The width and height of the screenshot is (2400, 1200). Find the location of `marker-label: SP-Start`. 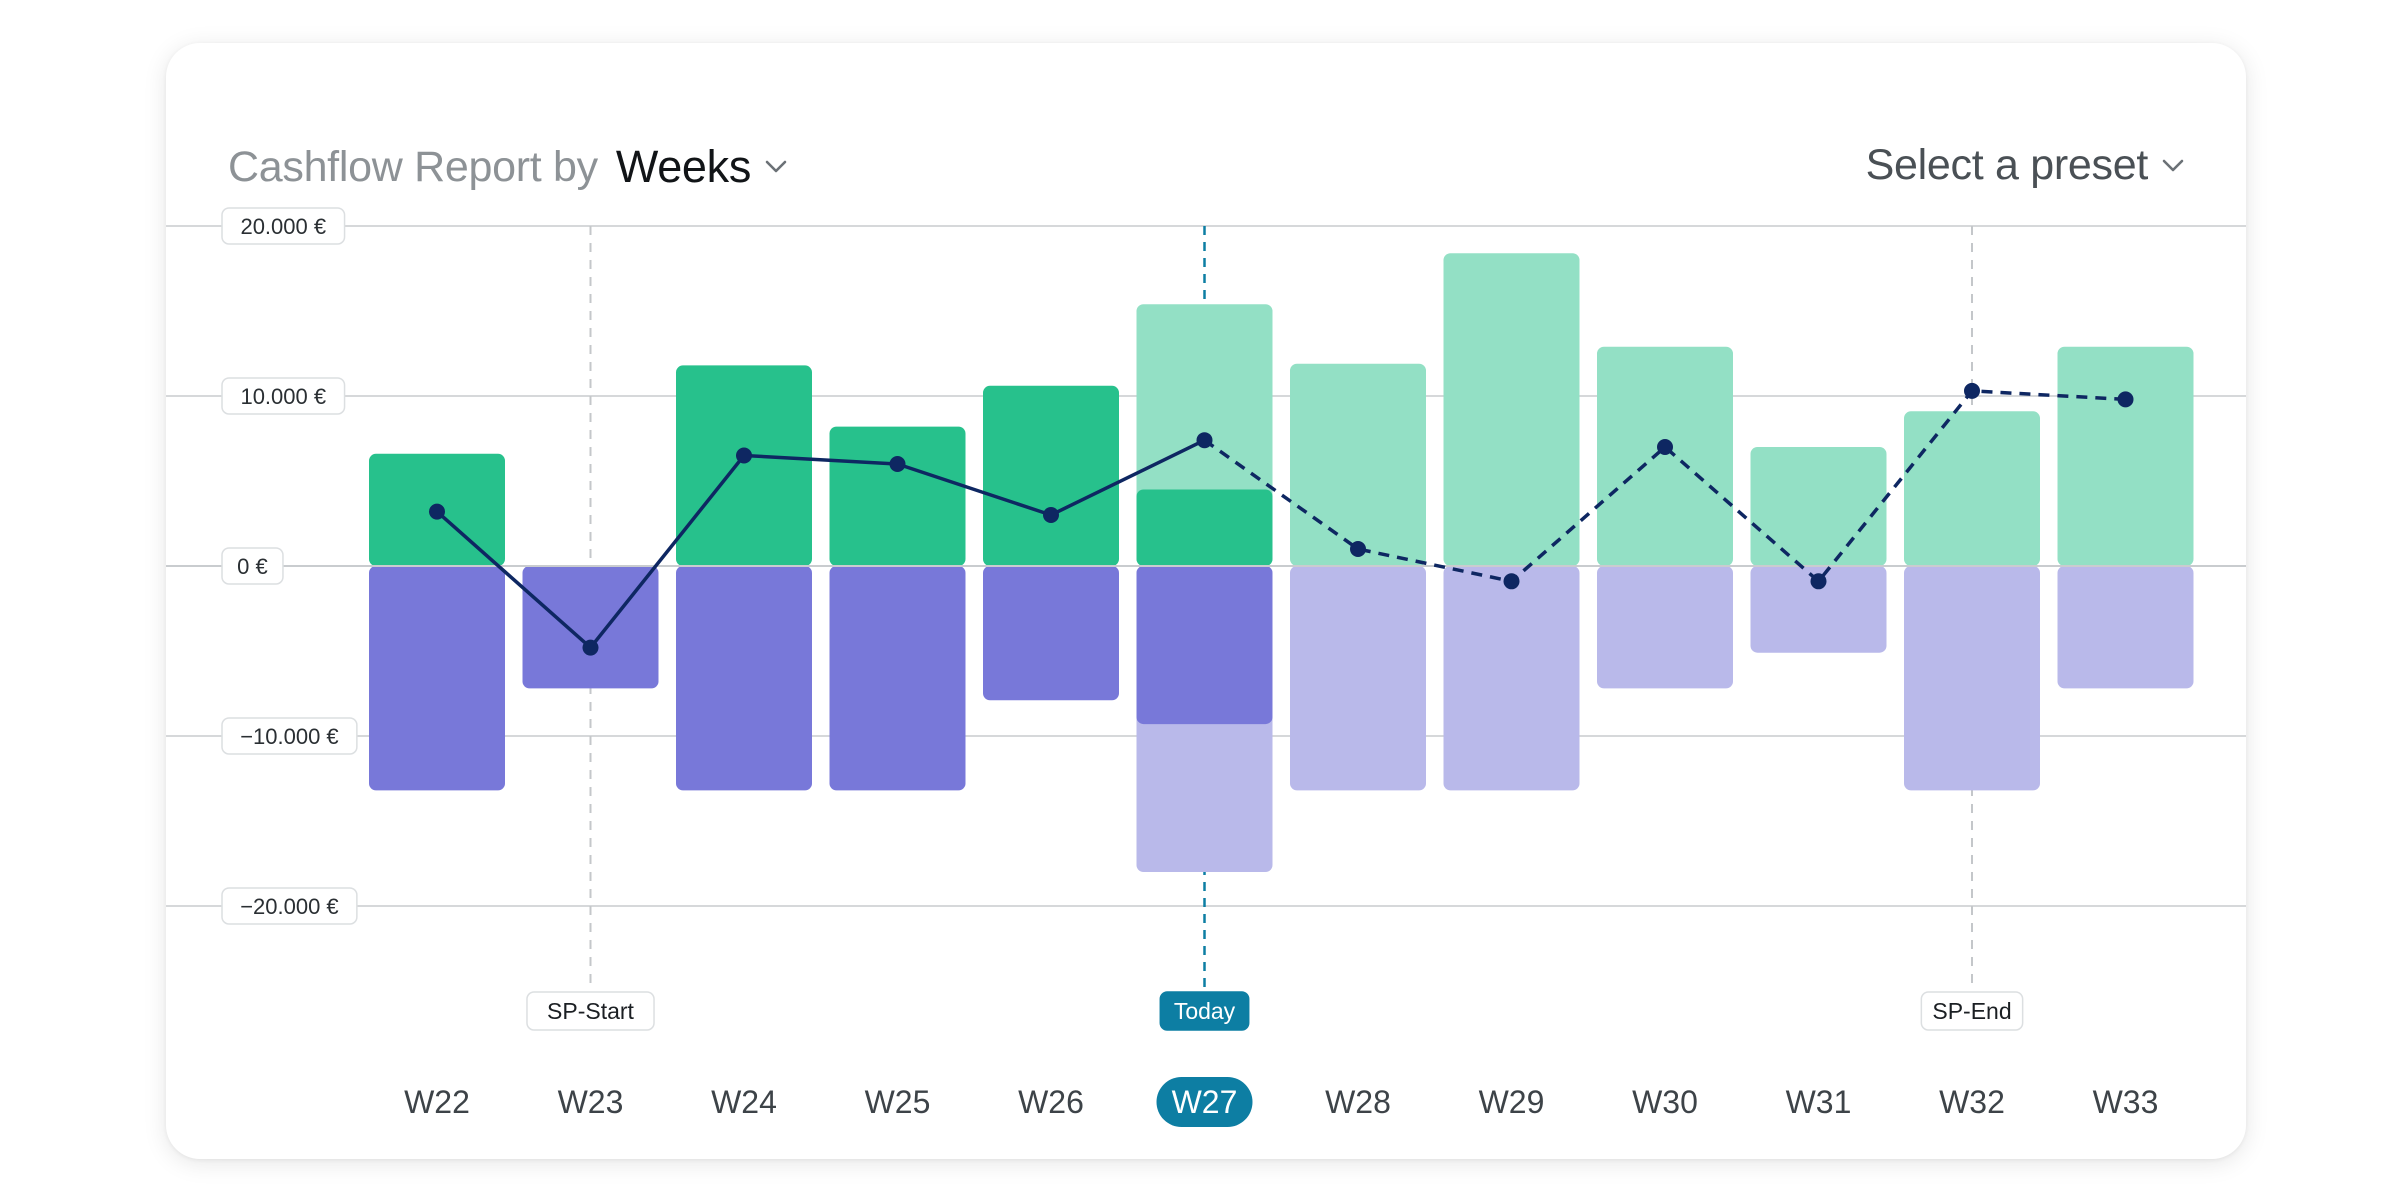

marker-label: SP-Start is located at coordinates (590, 1011).